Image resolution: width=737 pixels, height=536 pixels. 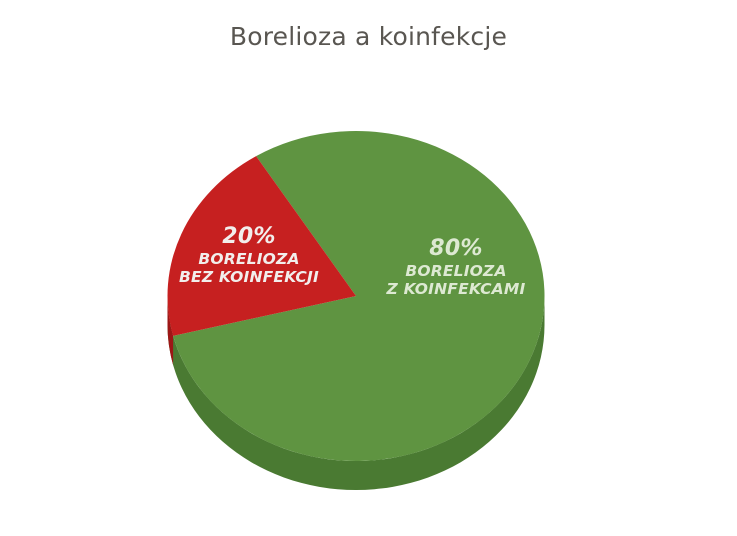 What do you see at coordinates (261, 246) in the screenshot?
I see `pie-slice-red` at bounding box center [261, 246].